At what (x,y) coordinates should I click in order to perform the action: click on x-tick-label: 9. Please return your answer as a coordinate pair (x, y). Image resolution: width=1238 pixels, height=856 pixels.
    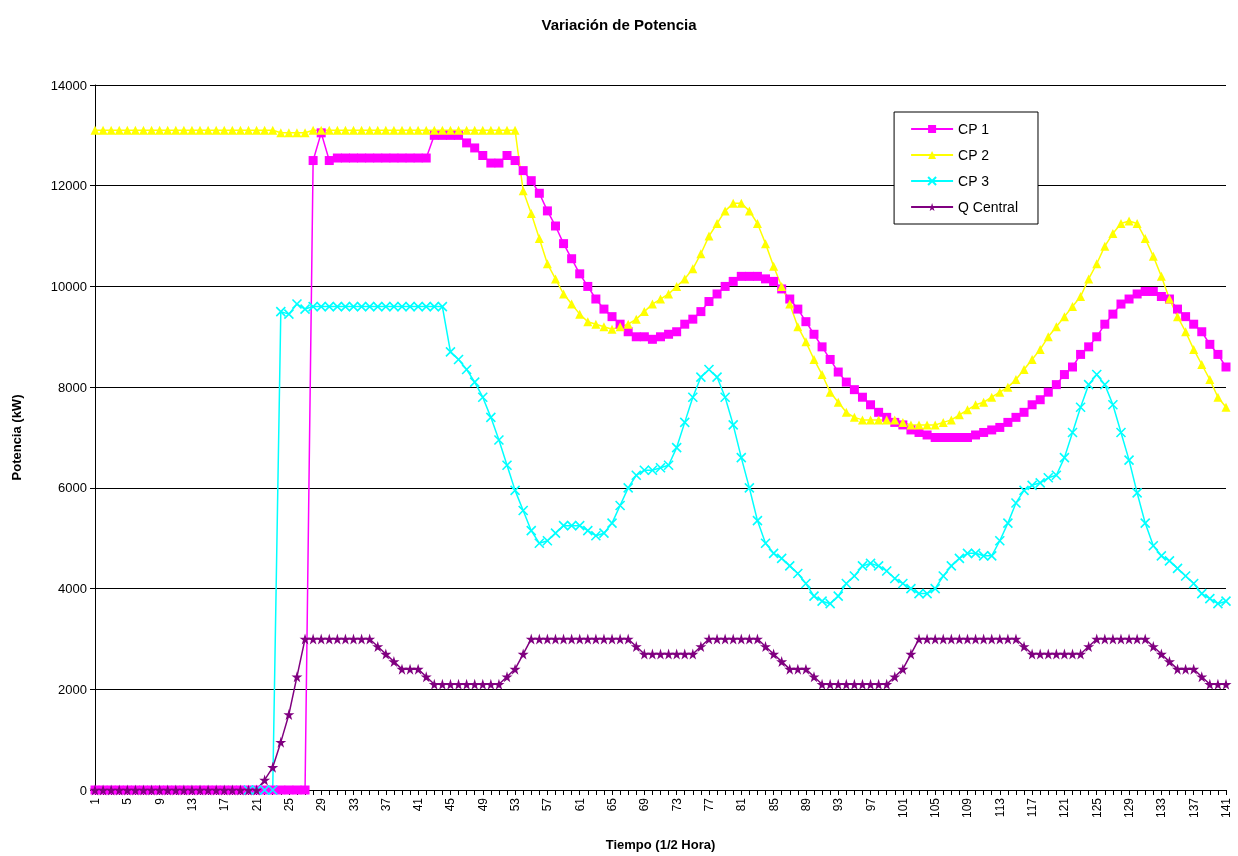
    Looking at the image, I should click on (159, 801).